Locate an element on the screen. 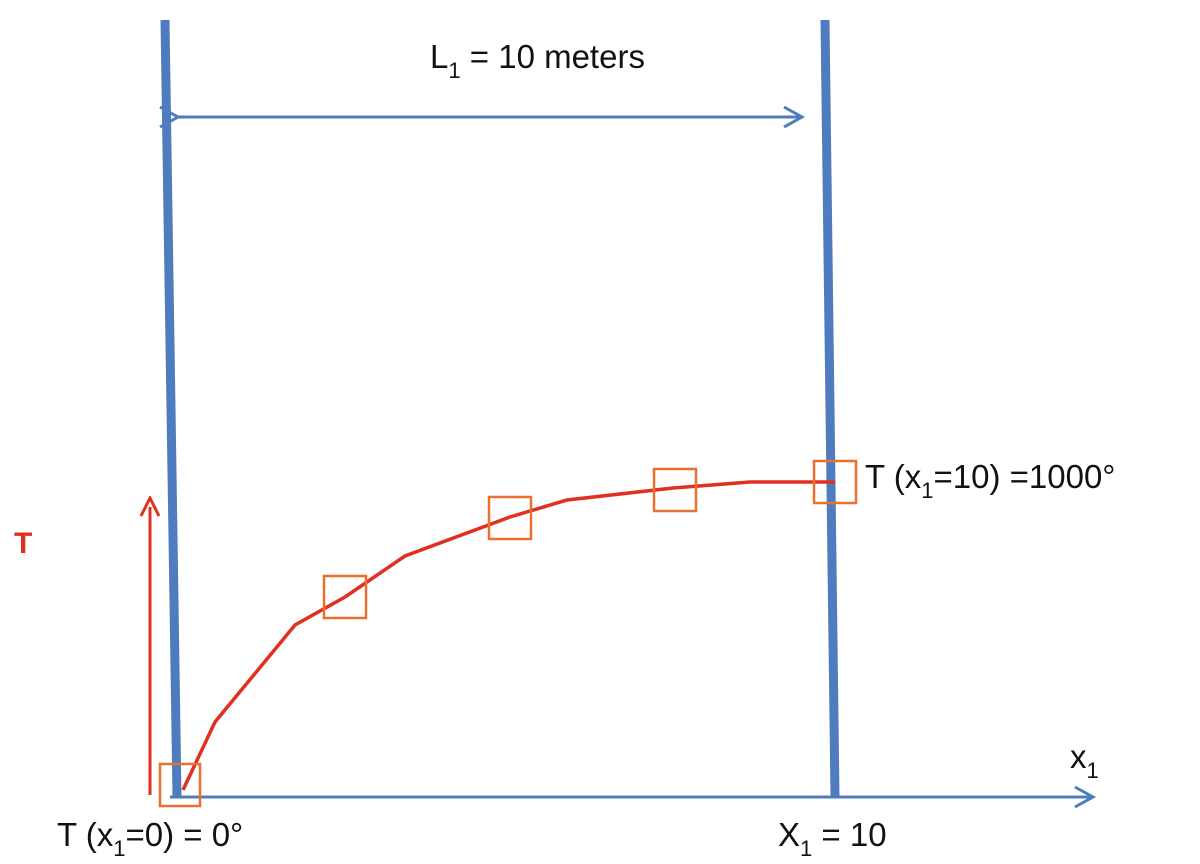 This screenshot has height=864, width=1200. left-wall is located at coordinates (171, 408).